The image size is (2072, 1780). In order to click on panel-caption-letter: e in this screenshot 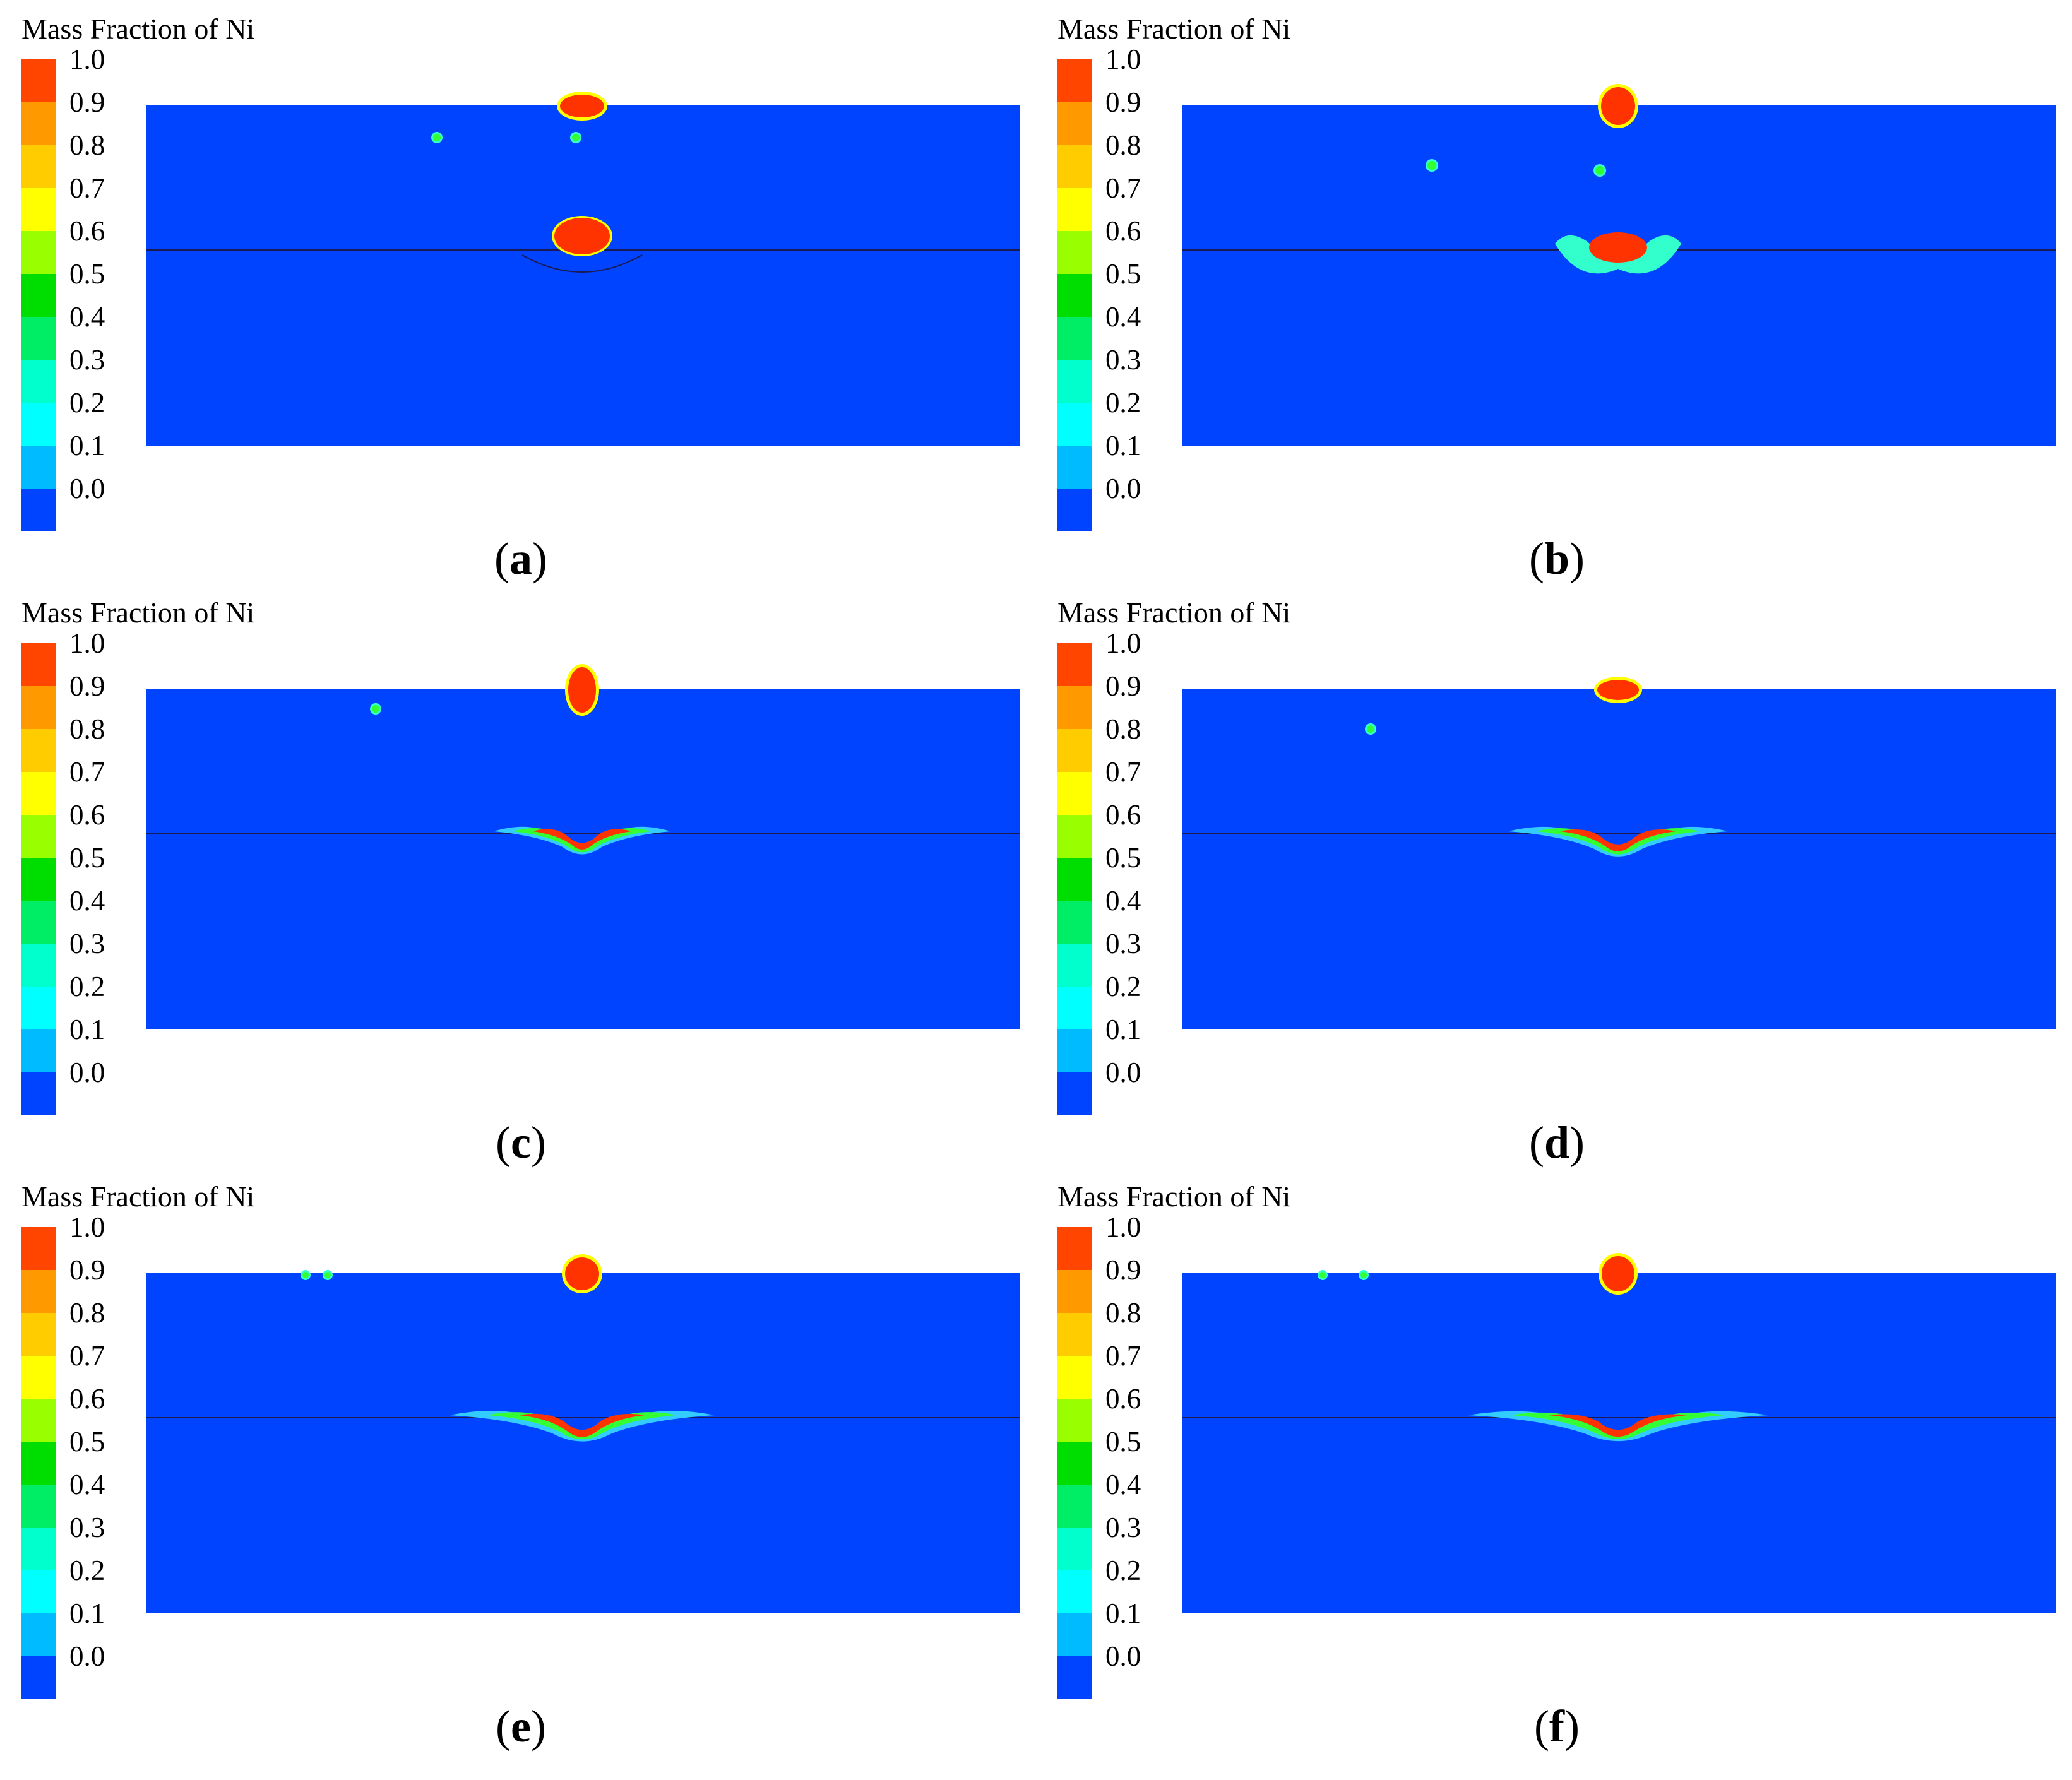, I will do `click(521, 1726)`.